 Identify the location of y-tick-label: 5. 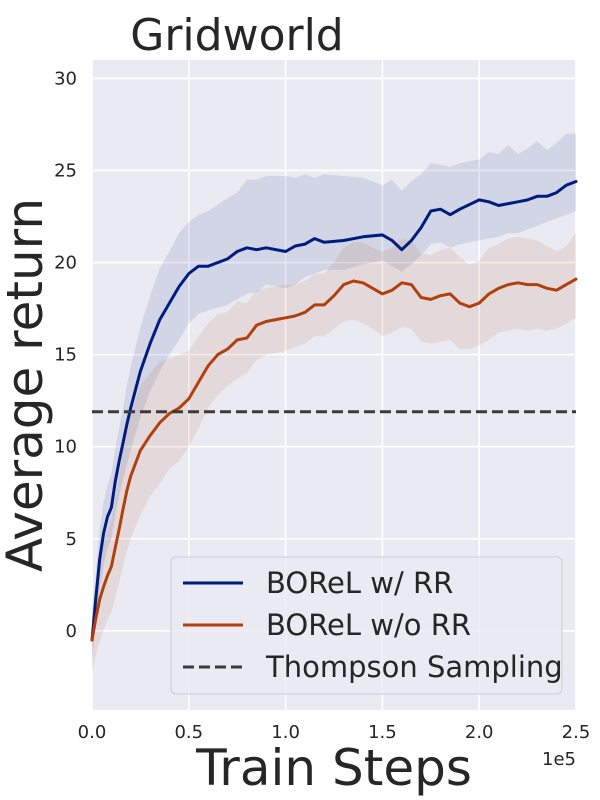
(71, 539).